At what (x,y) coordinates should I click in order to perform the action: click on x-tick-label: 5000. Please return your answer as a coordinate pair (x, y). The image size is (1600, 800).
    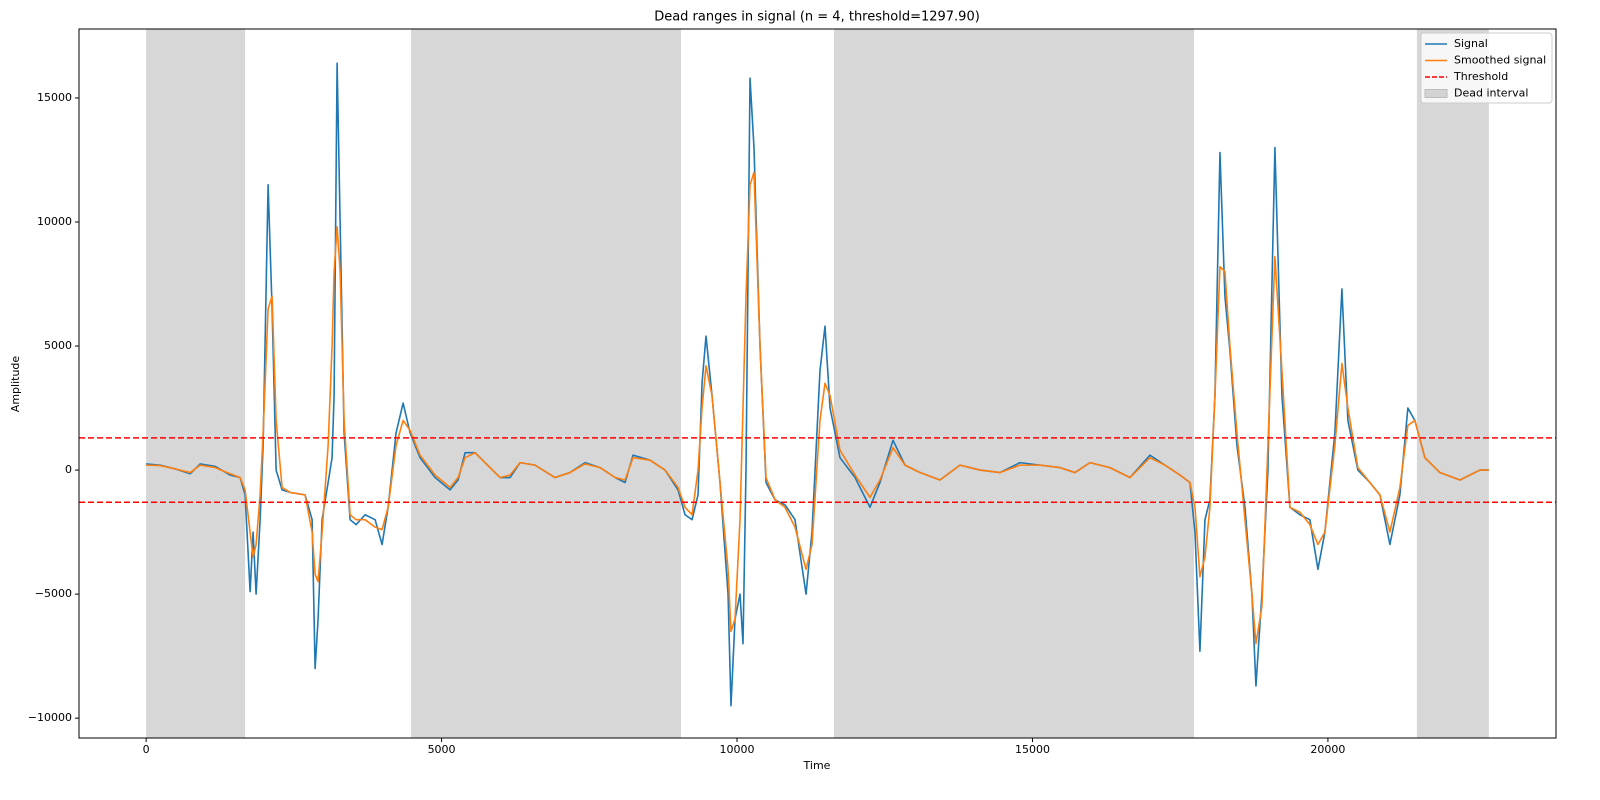
    Looking at the image, I should click on (442, 749).